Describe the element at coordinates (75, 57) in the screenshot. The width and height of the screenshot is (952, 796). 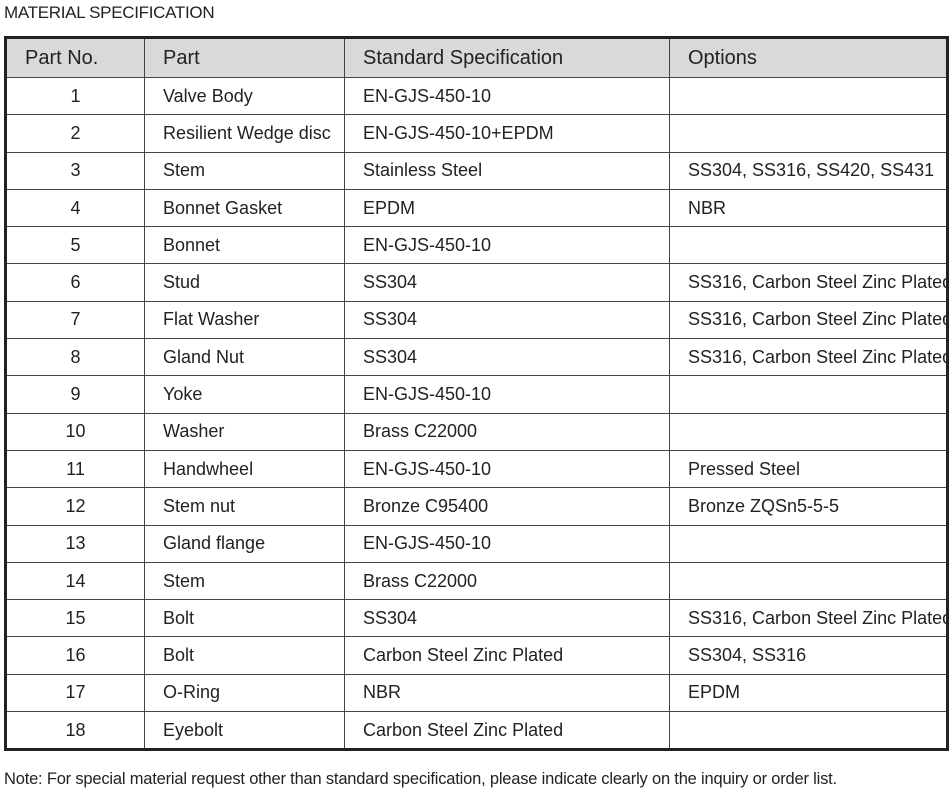
I see `header-part-no: Part No.` at that location.